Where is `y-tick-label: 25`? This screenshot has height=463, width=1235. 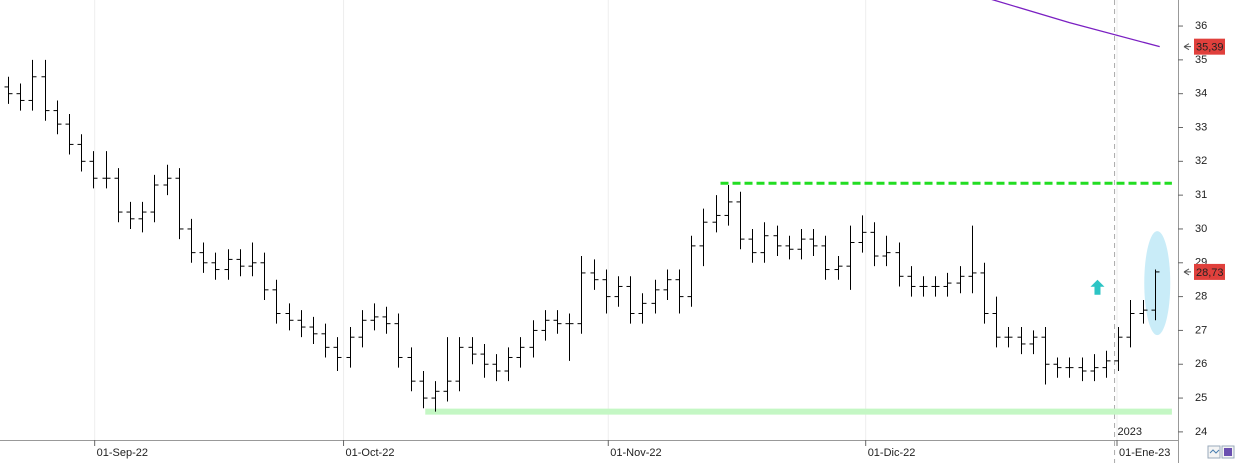 y-tick-label: 25 is located at coordinates (1201, 398).